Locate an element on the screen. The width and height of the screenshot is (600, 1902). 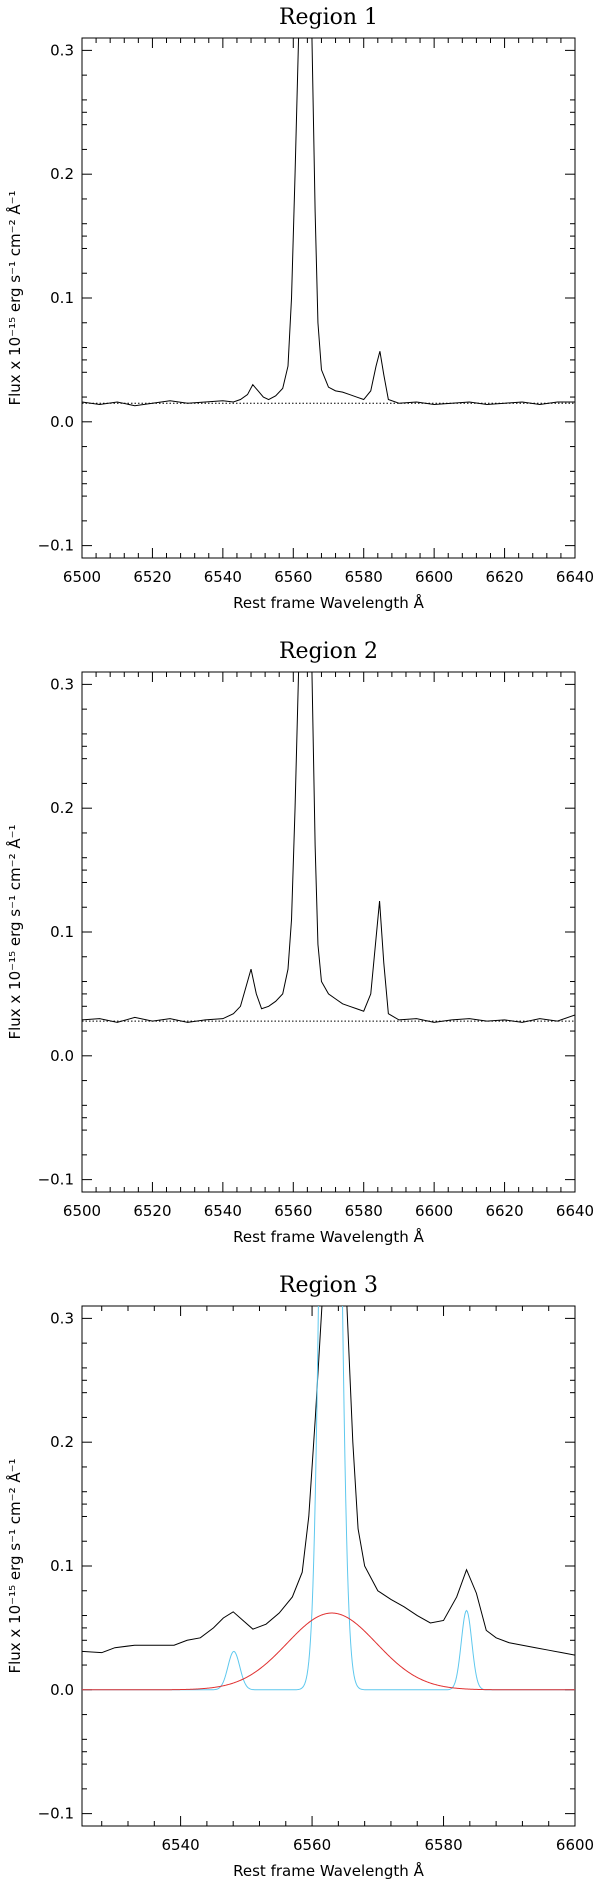
chart-title: Region 1 is located at coordinates (328, 17).